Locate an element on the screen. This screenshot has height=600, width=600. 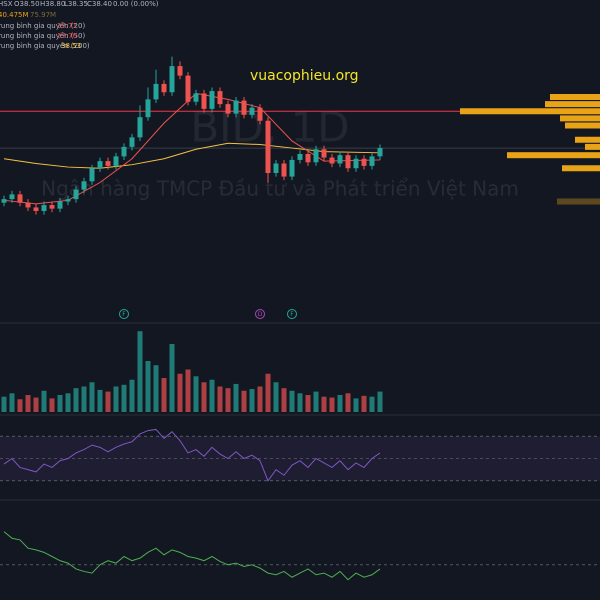
ma-value: 37.71 is located at coordinates (67, 26).